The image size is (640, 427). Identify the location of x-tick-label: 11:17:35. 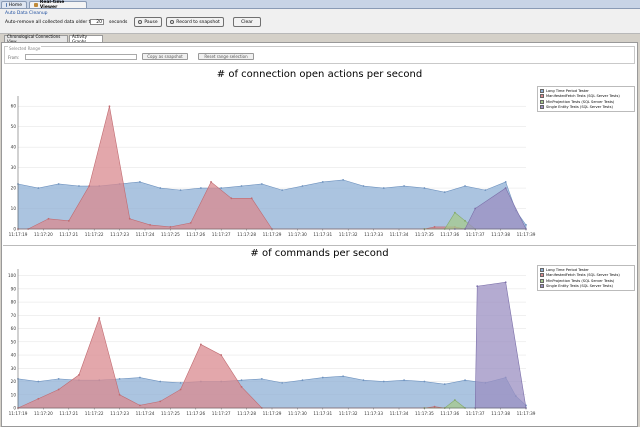
(424, 413).